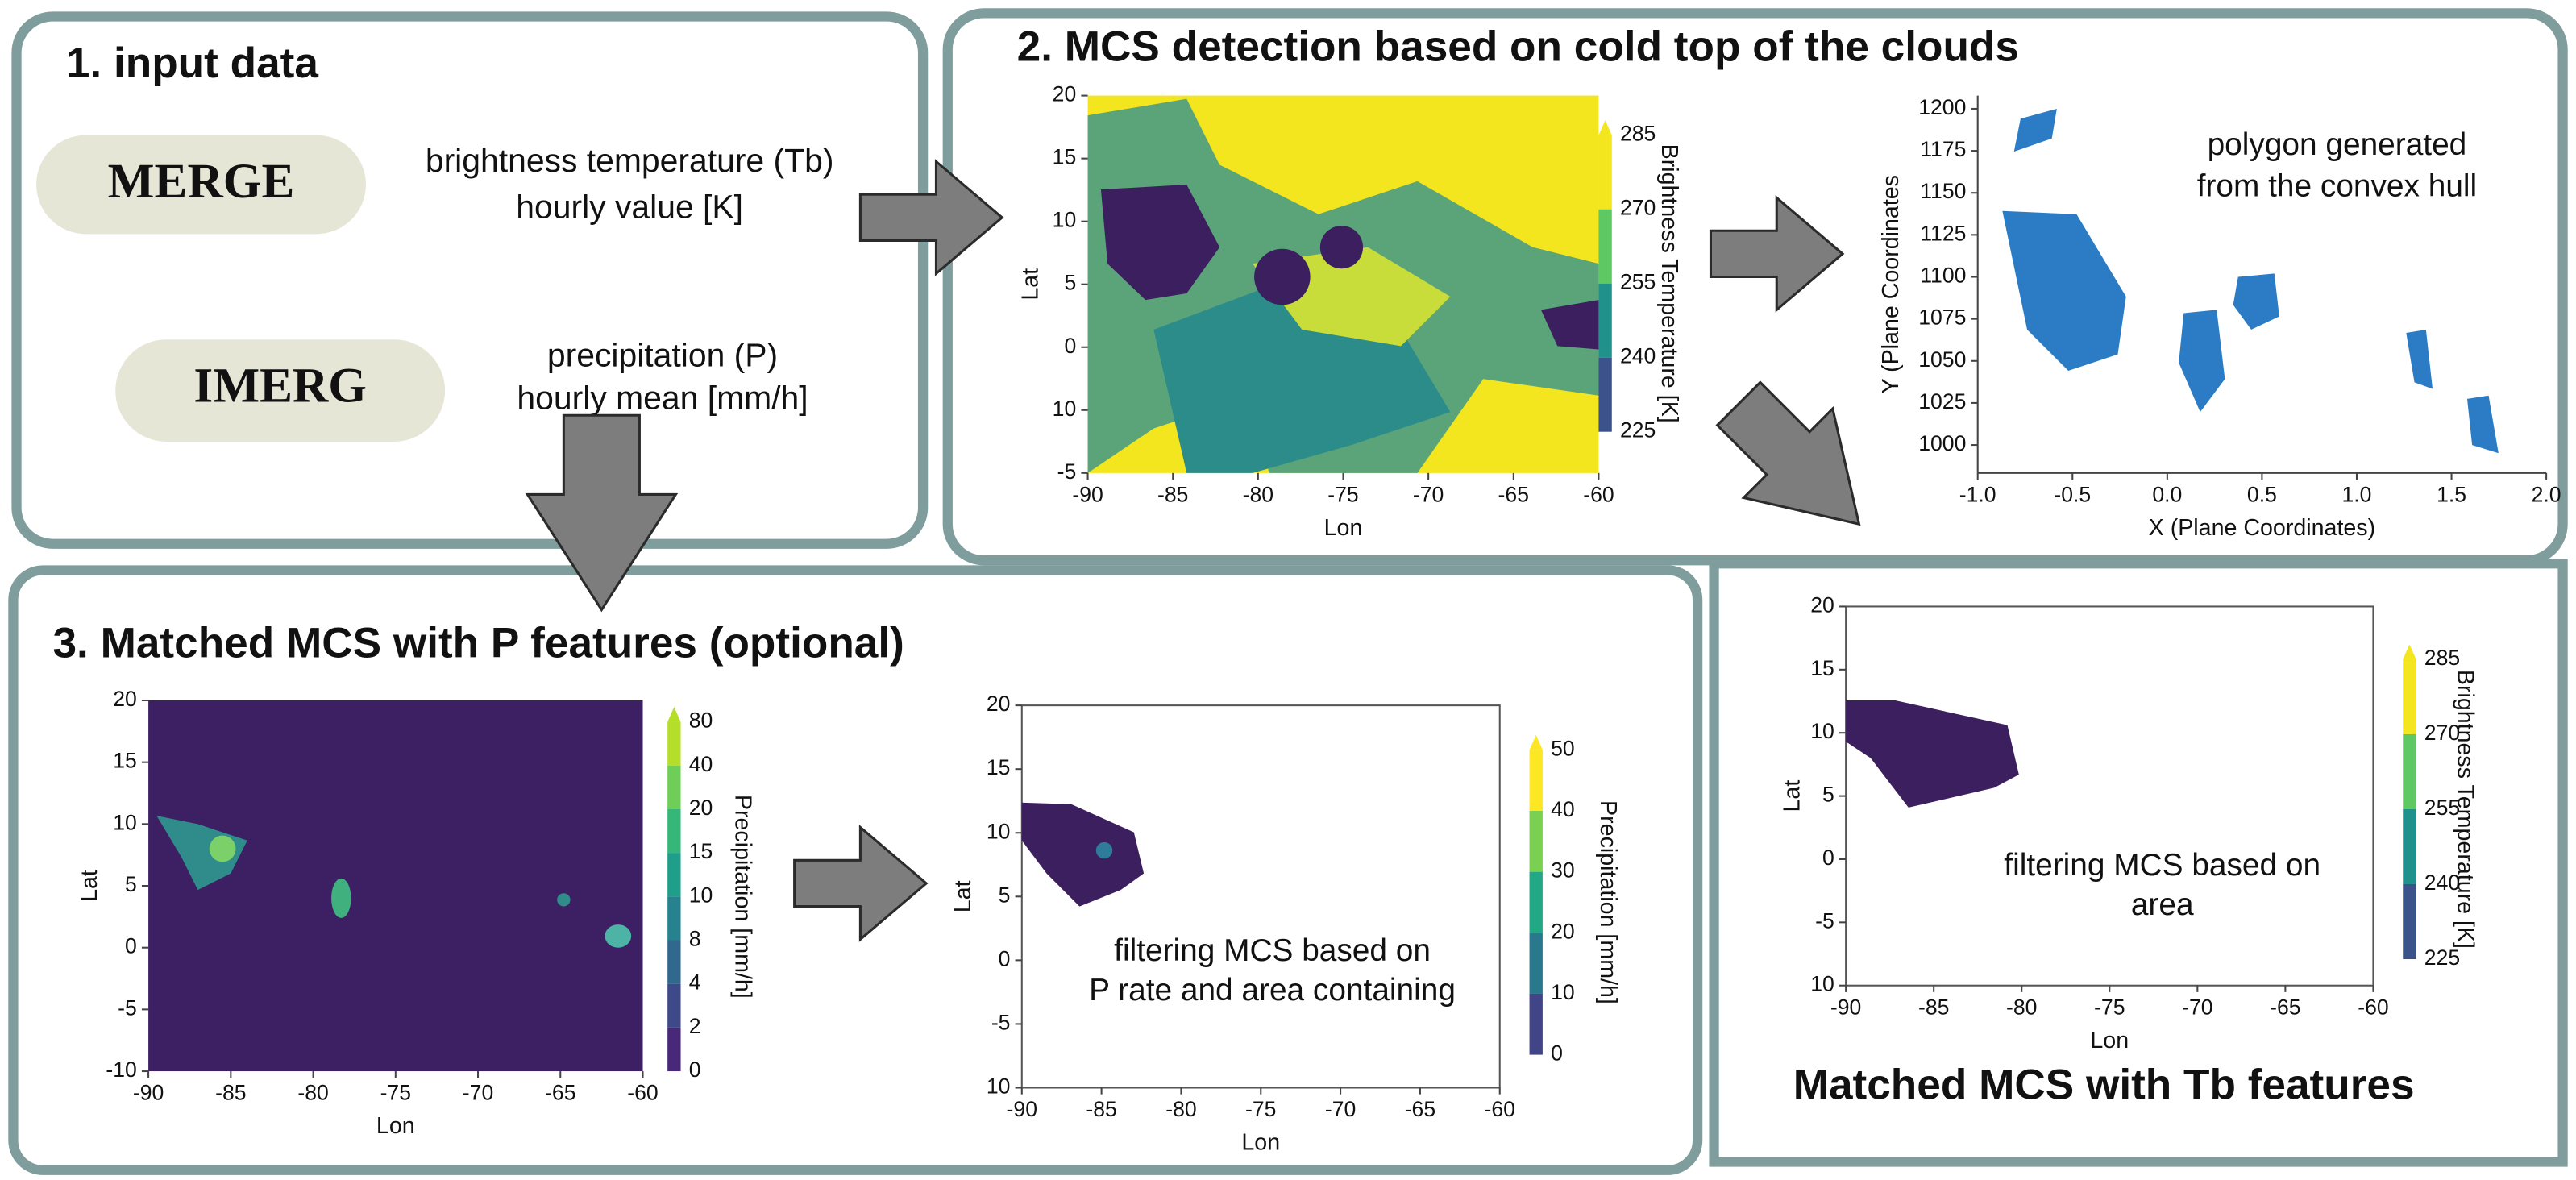 This screenshot has height=1180, width=2576. Describe the element at coordinates (1563, 931) in the screenshot. I see `colorbar-tick-label: 20` at that location.